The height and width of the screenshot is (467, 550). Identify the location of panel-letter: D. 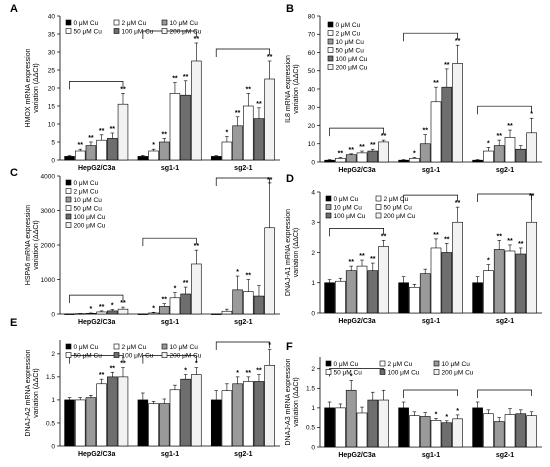
(290, 179).